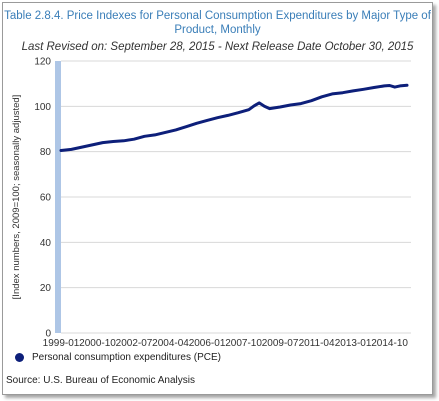  I want to click on y-tick-label: 20, so click(46, 288).